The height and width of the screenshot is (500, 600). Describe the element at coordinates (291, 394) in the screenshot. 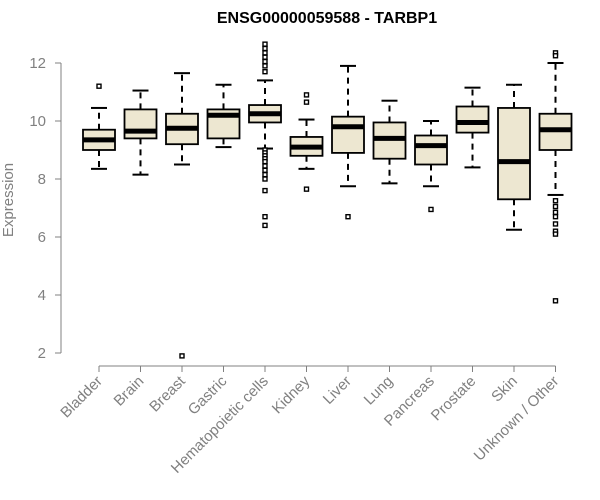

I see `x-tick-label: Kidney` at that location.